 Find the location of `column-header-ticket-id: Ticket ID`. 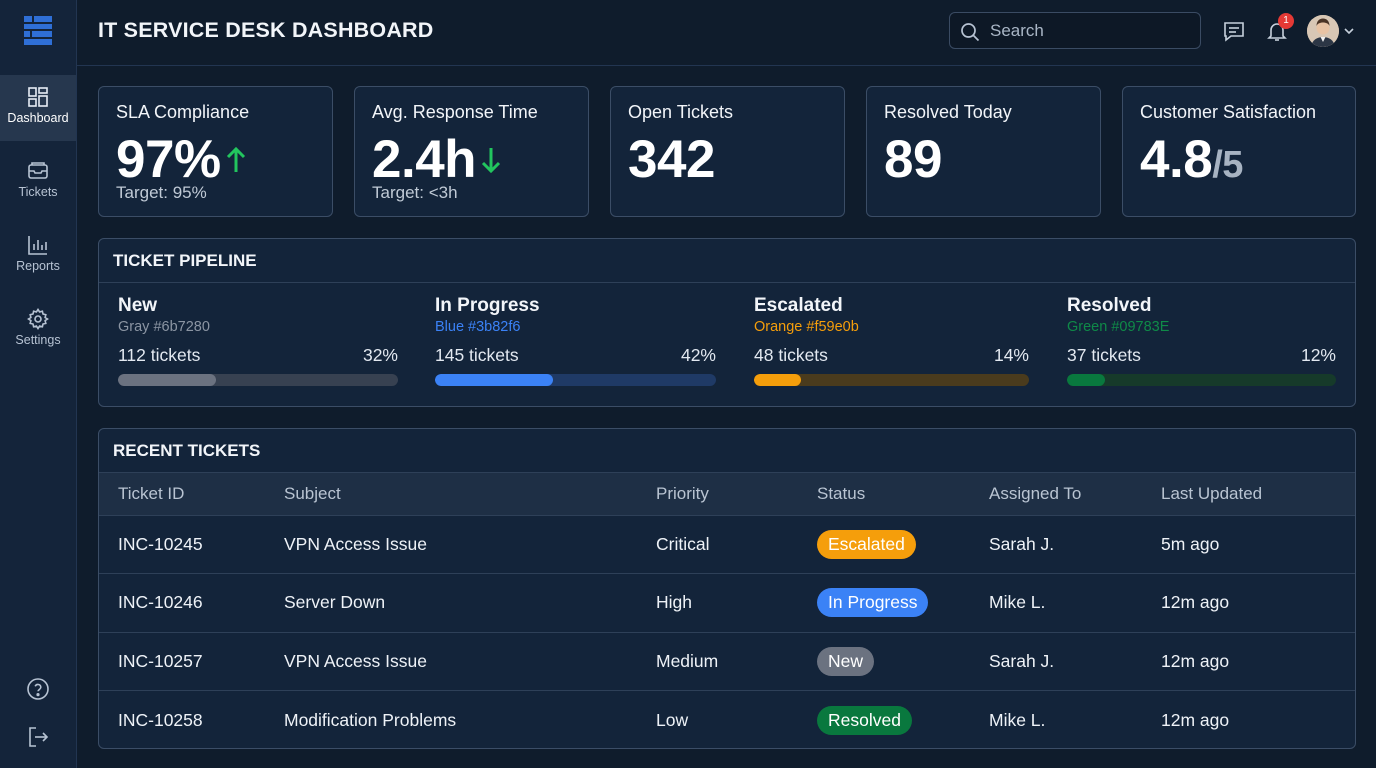

column-header-ticket-id: Ticket ID is located at coordinates (151, 493).